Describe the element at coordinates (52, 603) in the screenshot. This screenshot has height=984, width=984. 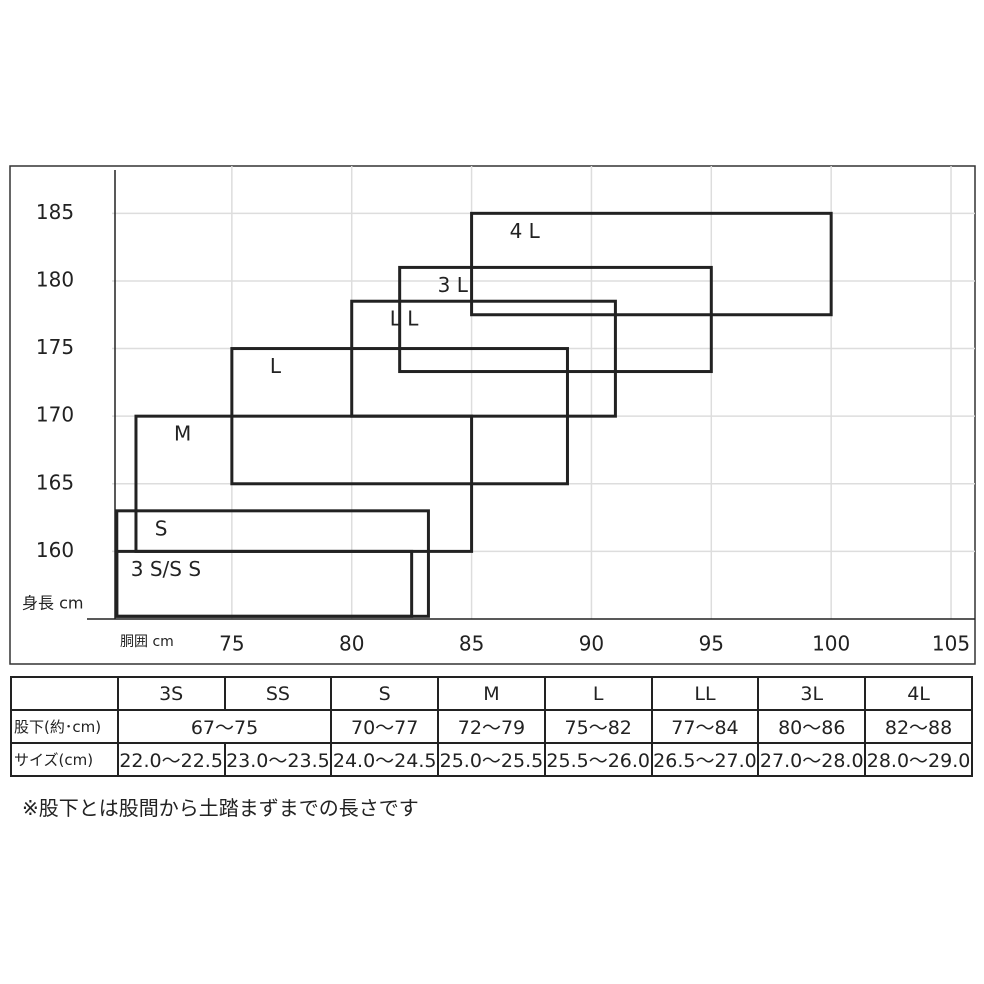
I see `y-axis-label: 身長 cm` at that location.